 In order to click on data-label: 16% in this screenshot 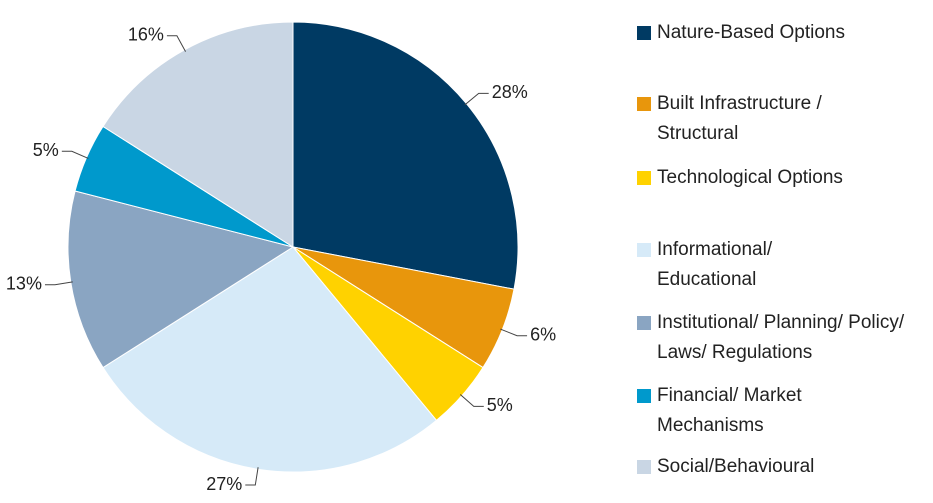, I will do `click(146, 35)`.